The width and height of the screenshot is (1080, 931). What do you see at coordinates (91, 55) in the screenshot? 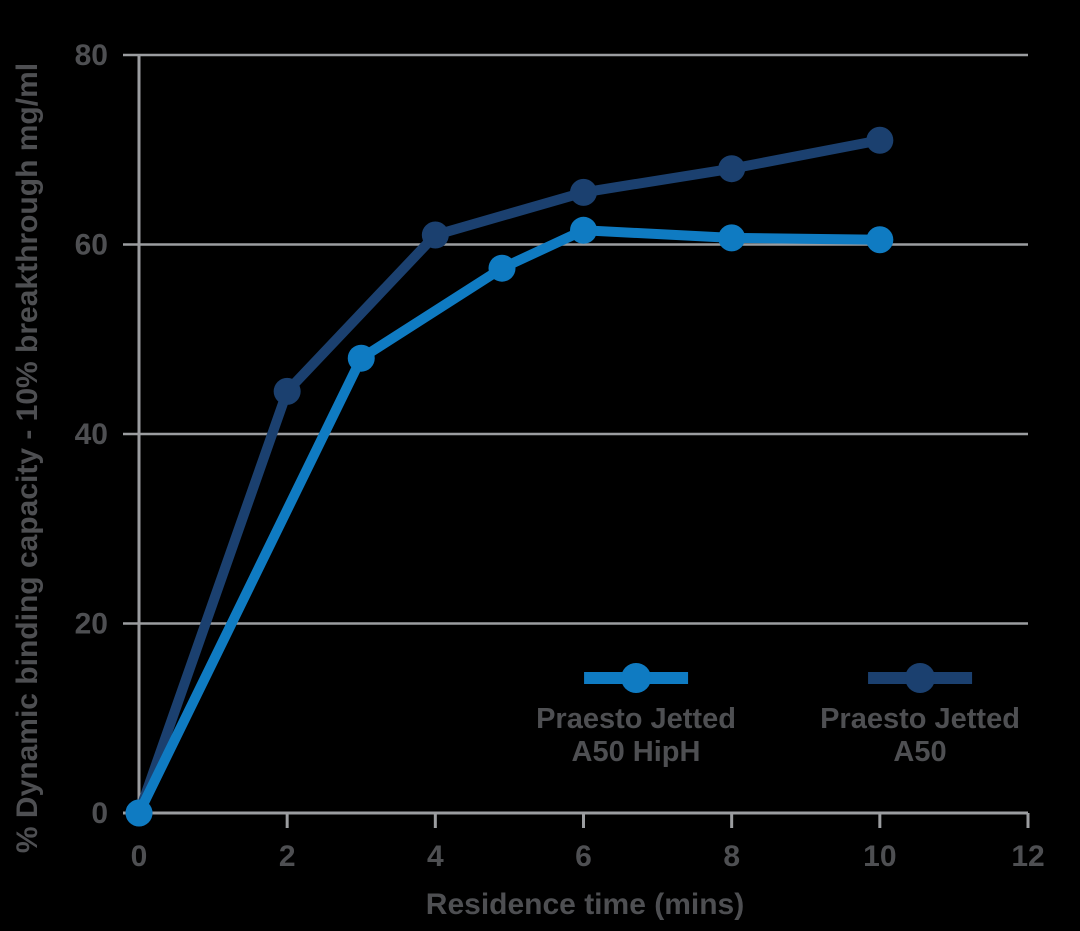
I see `y-tick-label-80: 80` at bounding box center [91, 55].